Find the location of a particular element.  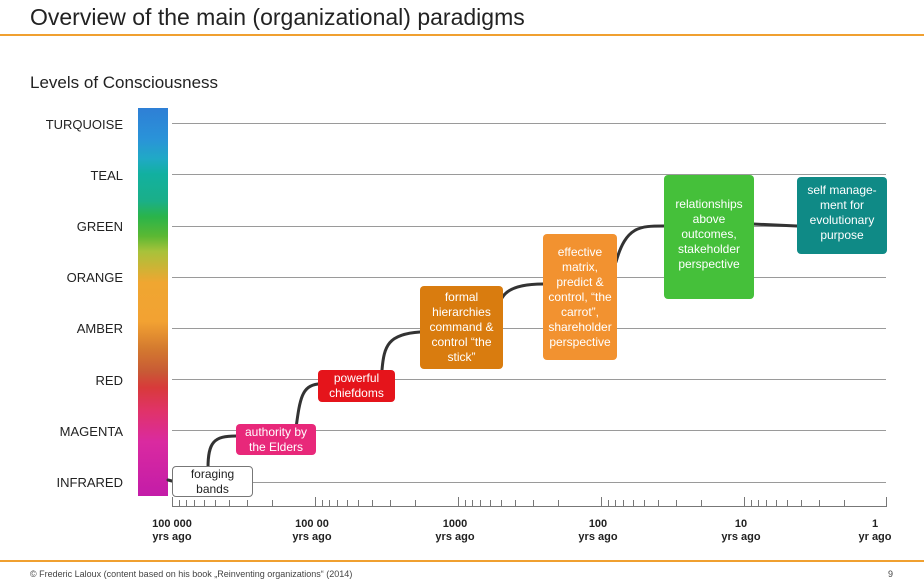

level-line-turquoise is located at coordinates (529, 123).